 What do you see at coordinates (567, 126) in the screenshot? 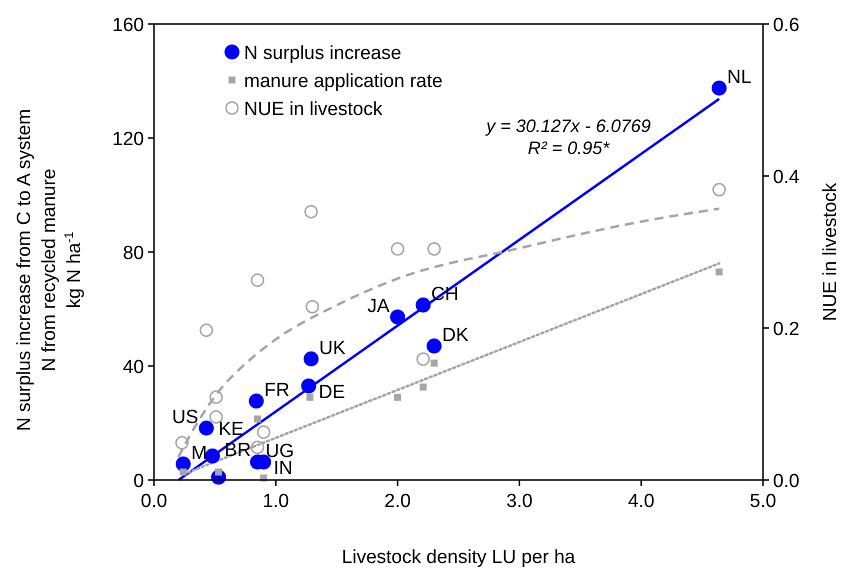
I see `annotation: y = 30.127x - 6.0769` at bounding box center [567, 126].